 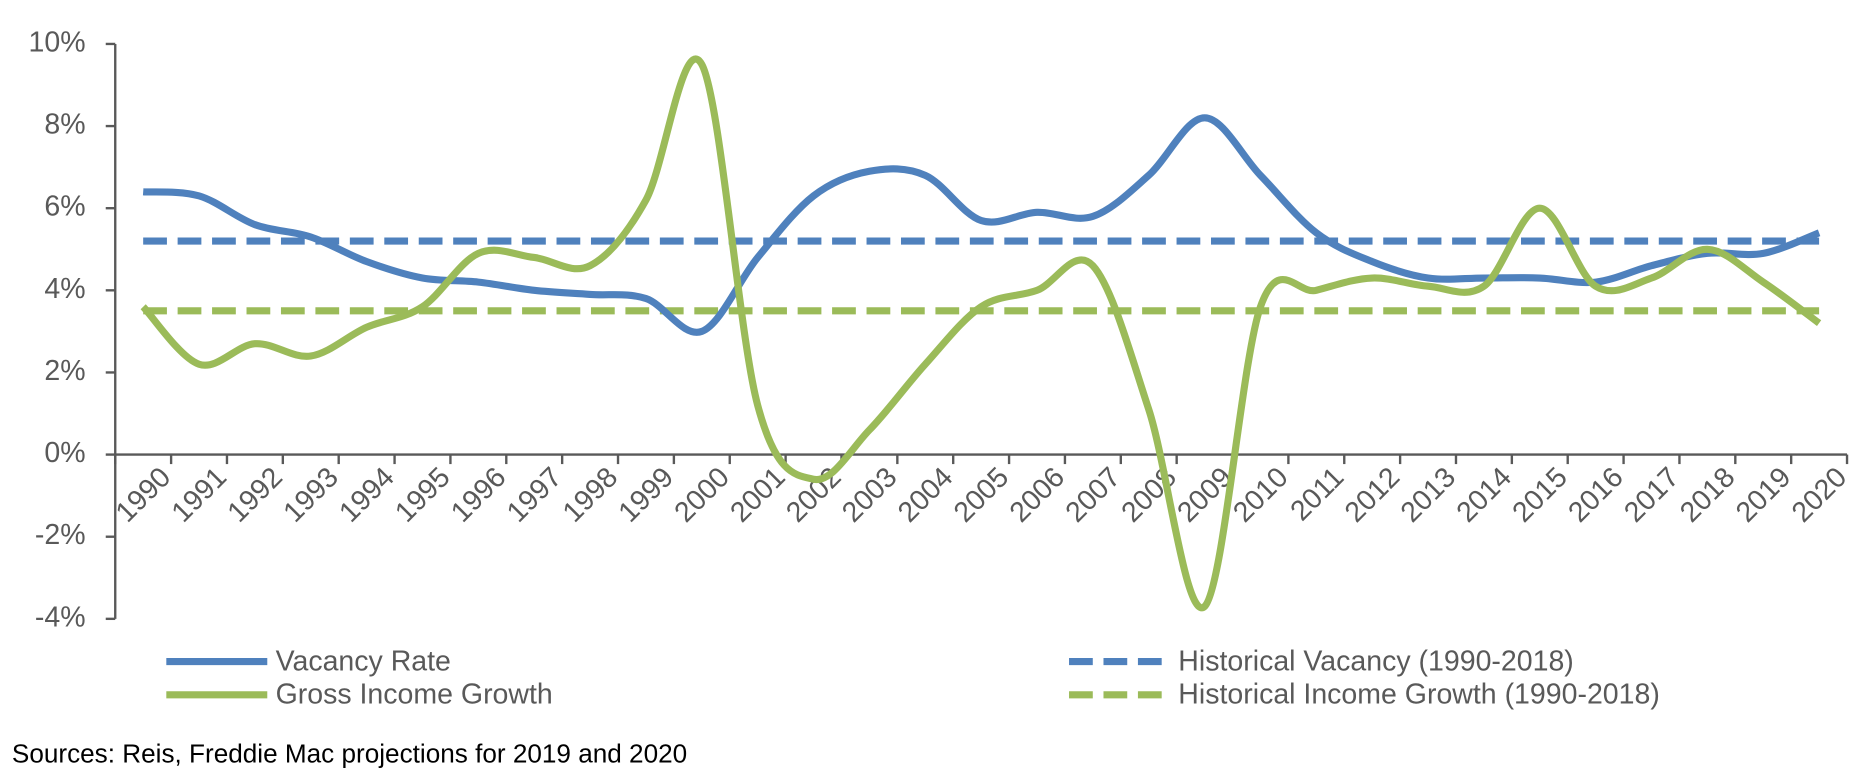 I want to click on x-tick-label: 2005, so click(x=981, y=494).